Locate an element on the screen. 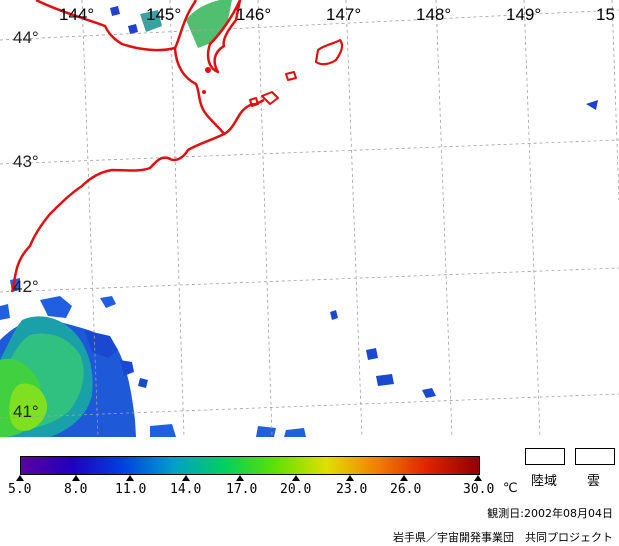 Image resolution: width=619 pixels, height=546 pixels. lat-label-41: 41° is located at coordinates (26, 411).